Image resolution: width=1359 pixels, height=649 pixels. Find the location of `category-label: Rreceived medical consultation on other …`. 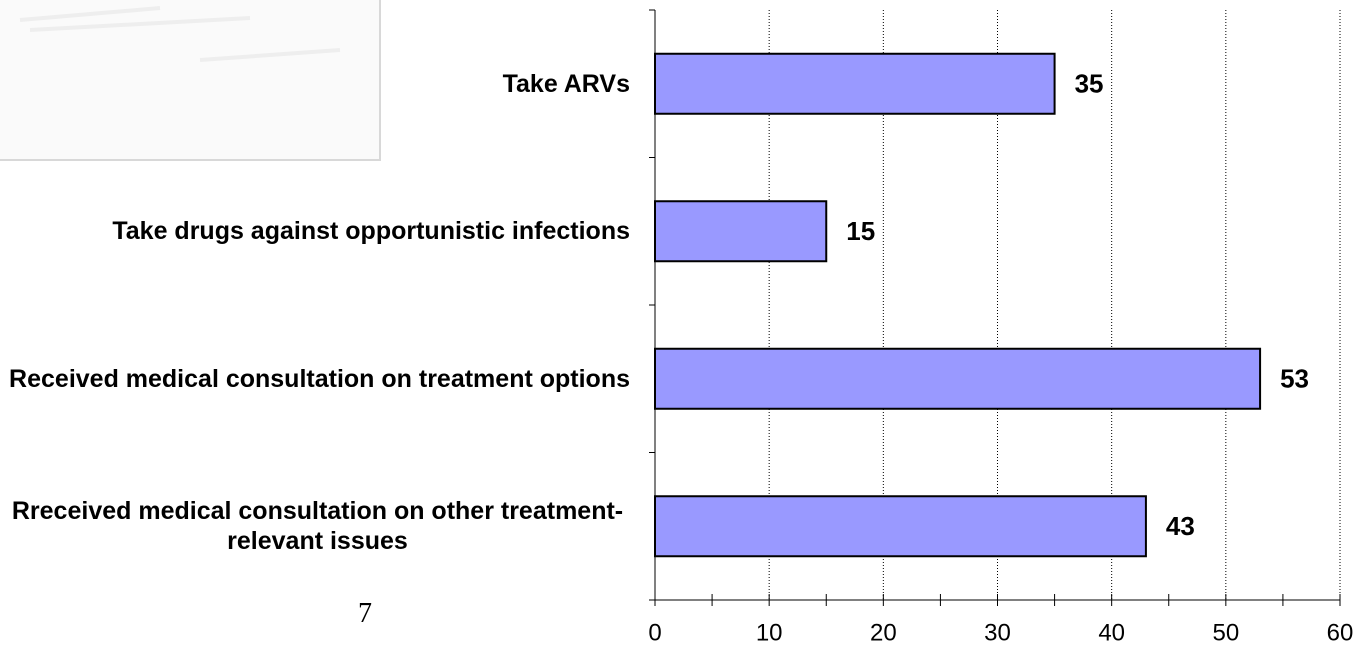

category-label: Rreceived medical consultation on other … is located at coordinates (317, 526).